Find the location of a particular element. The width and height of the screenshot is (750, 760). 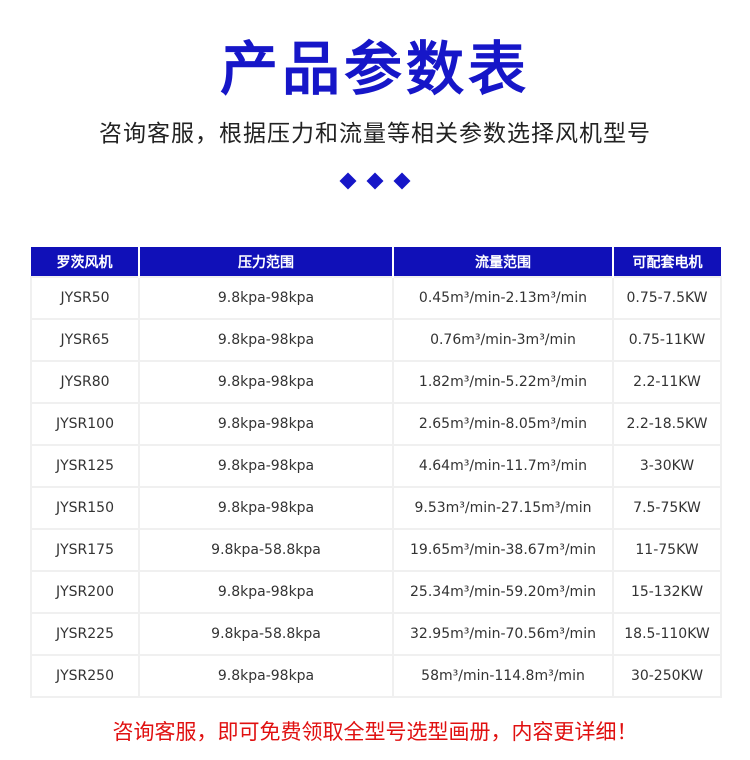

cell-flow: 4.64m³/min-11.7m³/min is located at coordinates (503, 466).